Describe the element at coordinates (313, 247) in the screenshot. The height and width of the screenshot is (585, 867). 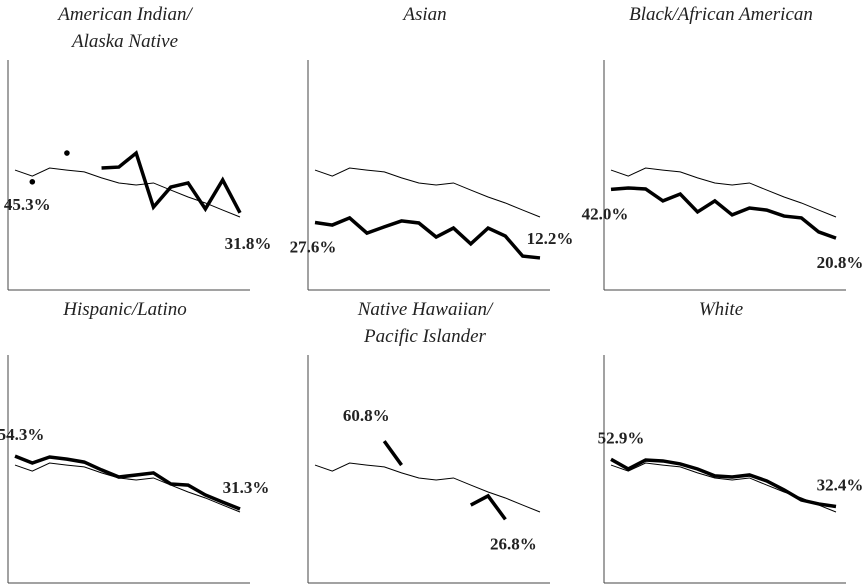
I see `value-label: 27.6%` at that location.